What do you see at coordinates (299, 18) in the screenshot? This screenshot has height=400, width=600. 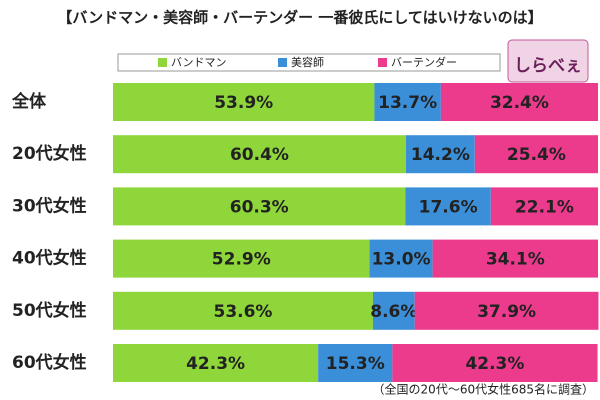 I see `chart-title: 【バンドマン・美容師・バーテンダー 一番彼氏にしてはいけないのは】` at bounding box center [299, 18].